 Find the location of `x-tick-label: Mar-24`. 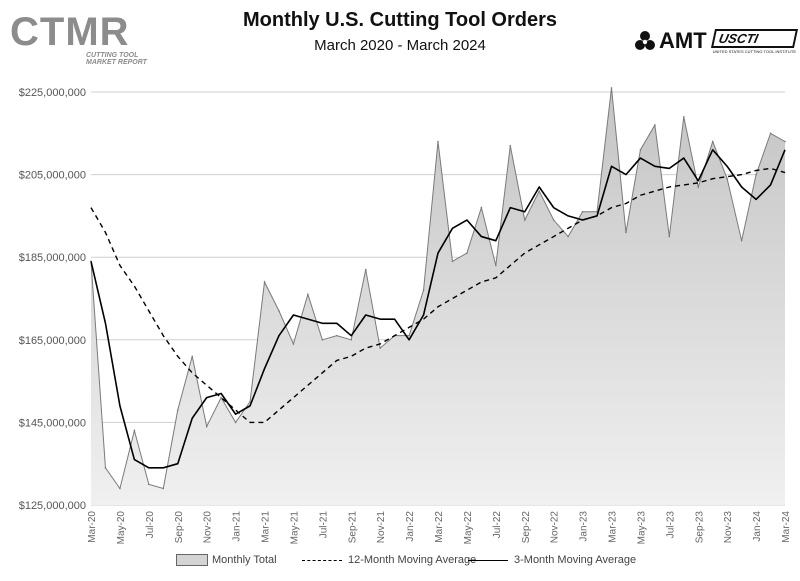

x-tick-label: Mar-24 is located at coordinates (786, 527).